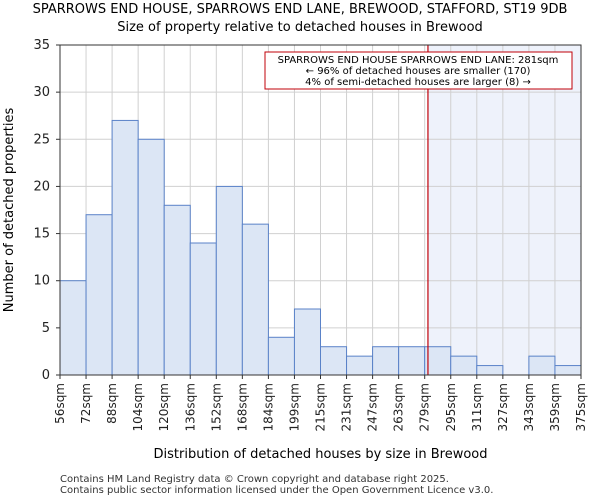  I want to click on x-tick-label: 56sqm, so click(60, 403).